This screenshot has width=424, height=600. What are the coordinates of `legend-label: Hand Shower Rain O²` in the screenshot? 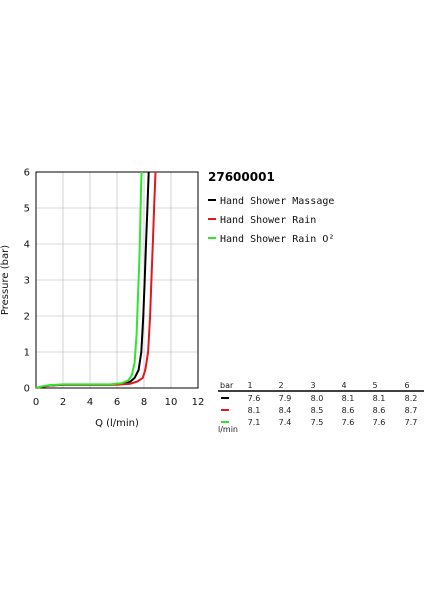 It's located at (277, 239).